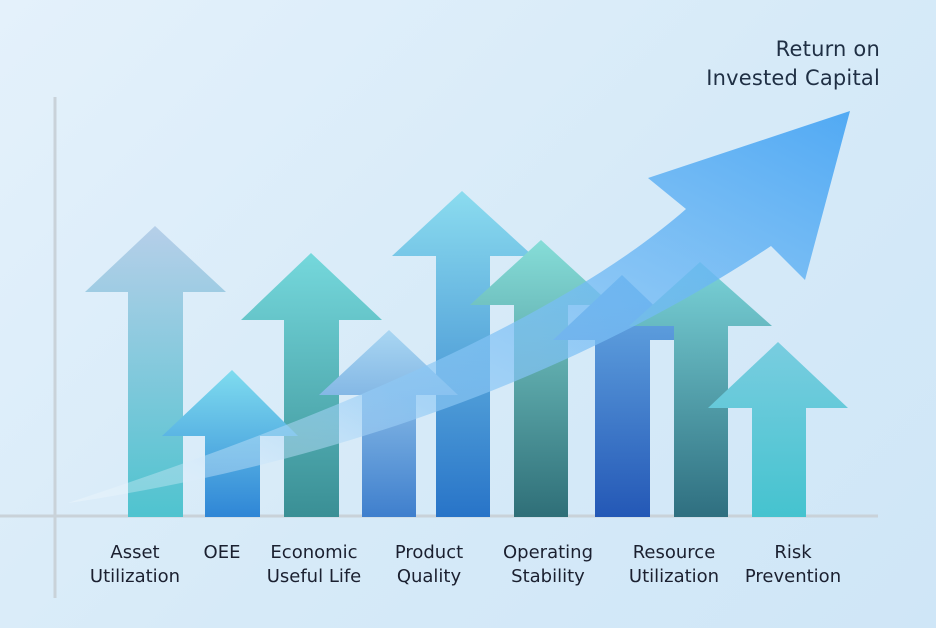  Describe the element at coordinates (793, 552) in the screenshot. I see `category-line-1: Risk` at that location.